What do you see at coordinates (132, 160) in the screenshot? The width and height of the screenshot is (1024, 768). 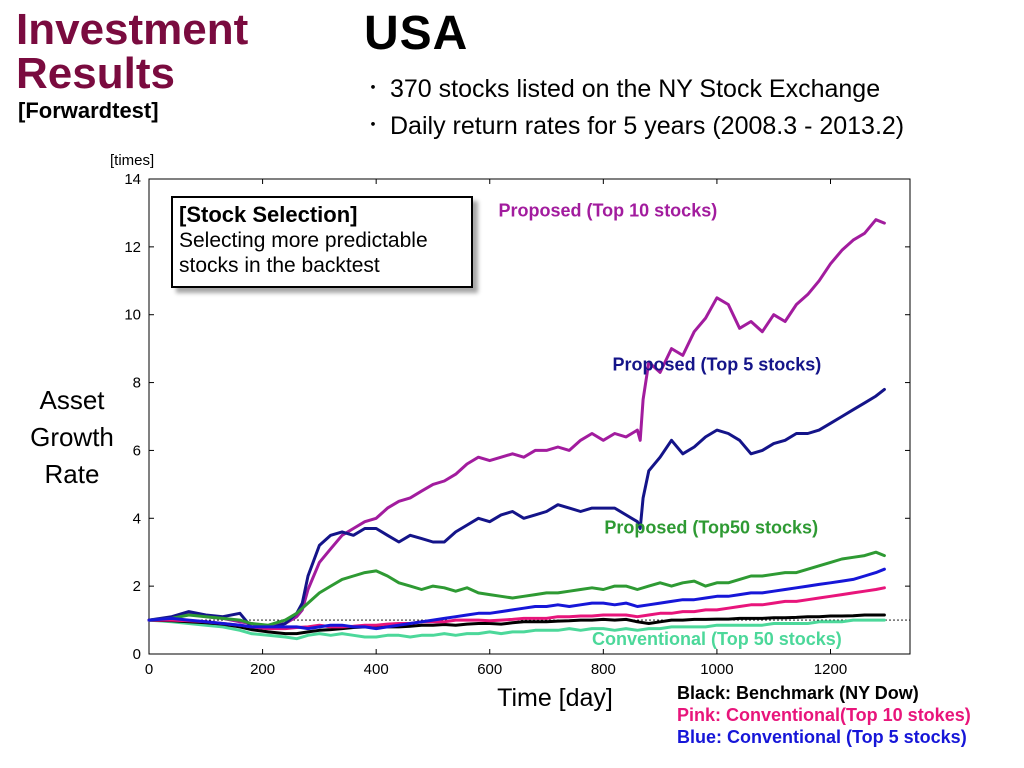 I see `y-axis-unit: [times]` at bounding box center [132, 160].